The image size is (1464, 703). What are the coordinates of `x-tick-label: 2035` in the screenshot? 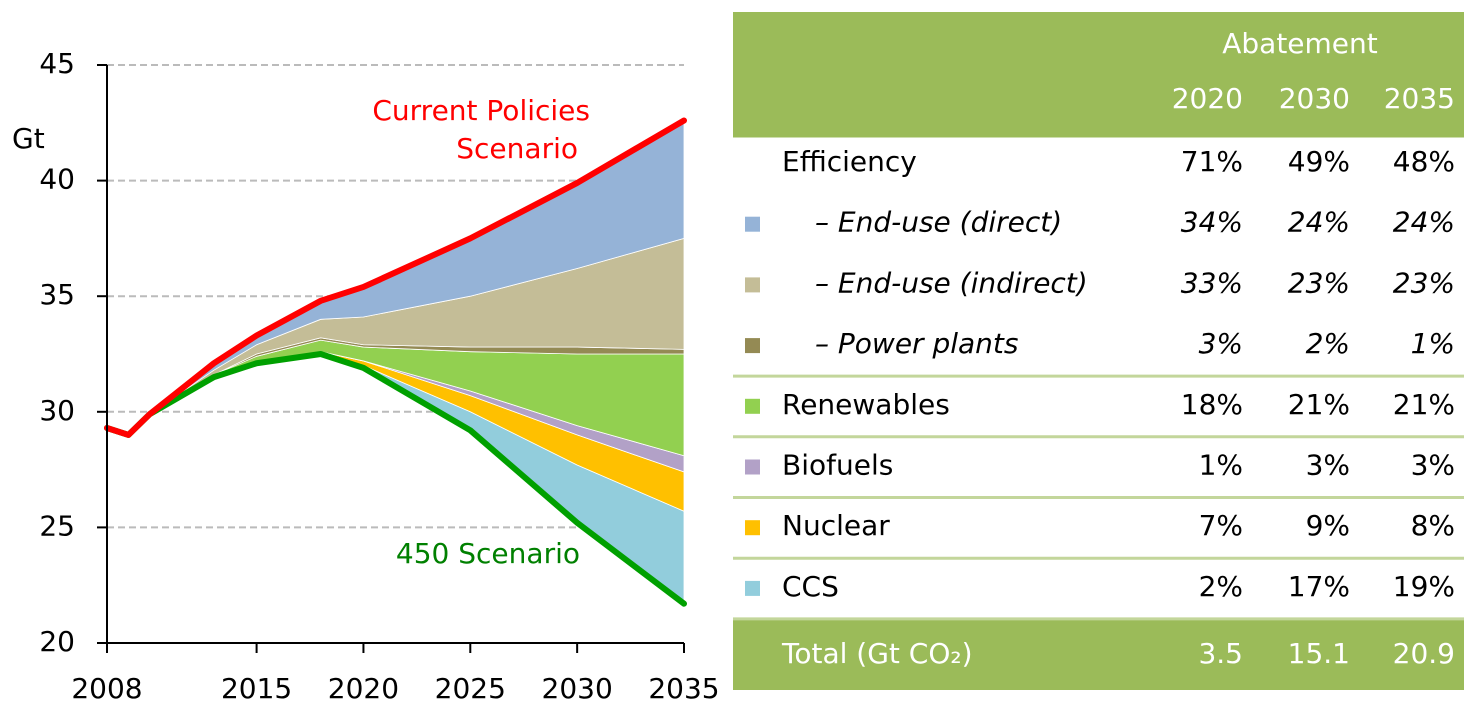 It's located at (683, 687).